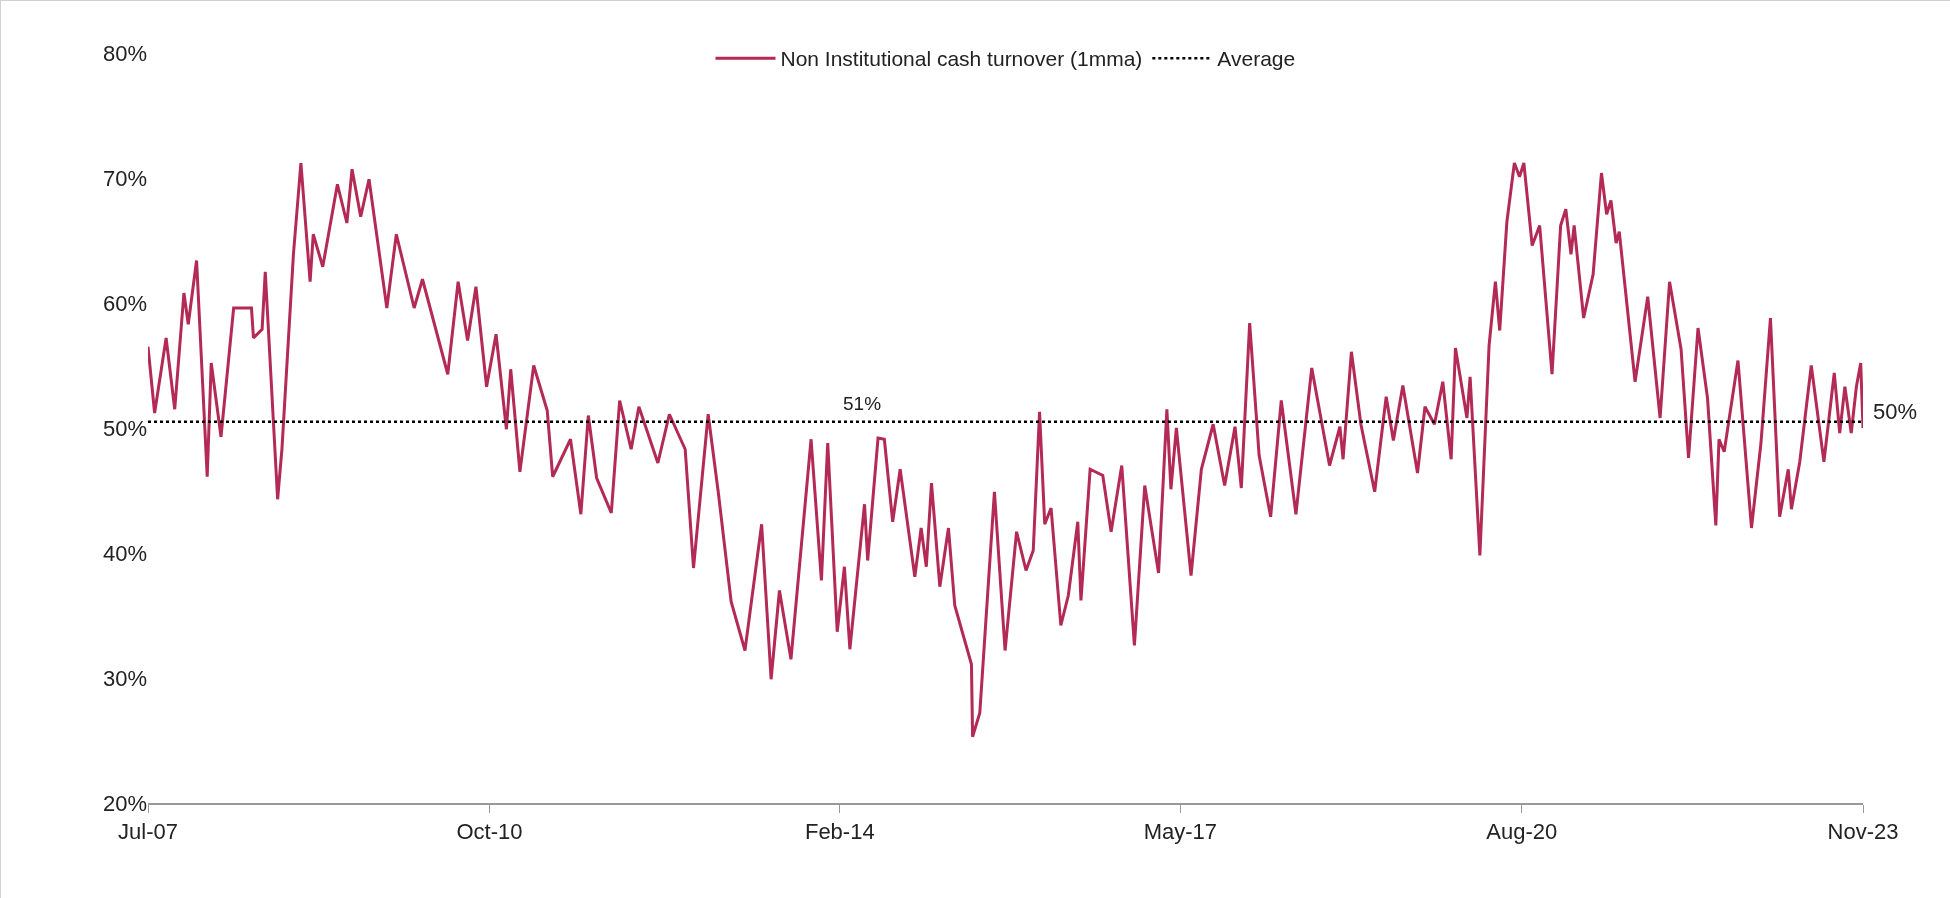 The image size is (1950, 898). Describe the element at coordinates (124, 803) in the screenshot. I see `y-tick-label: 20%` at that location.